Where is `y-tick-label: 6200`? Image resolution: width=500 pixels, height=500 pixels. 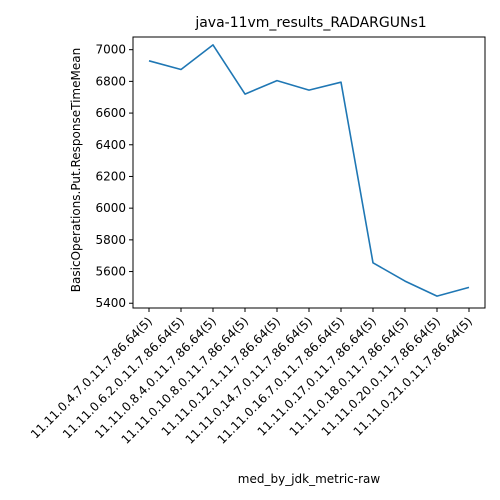
y-tick-label: 6200 is located at coordinates (110, 176).